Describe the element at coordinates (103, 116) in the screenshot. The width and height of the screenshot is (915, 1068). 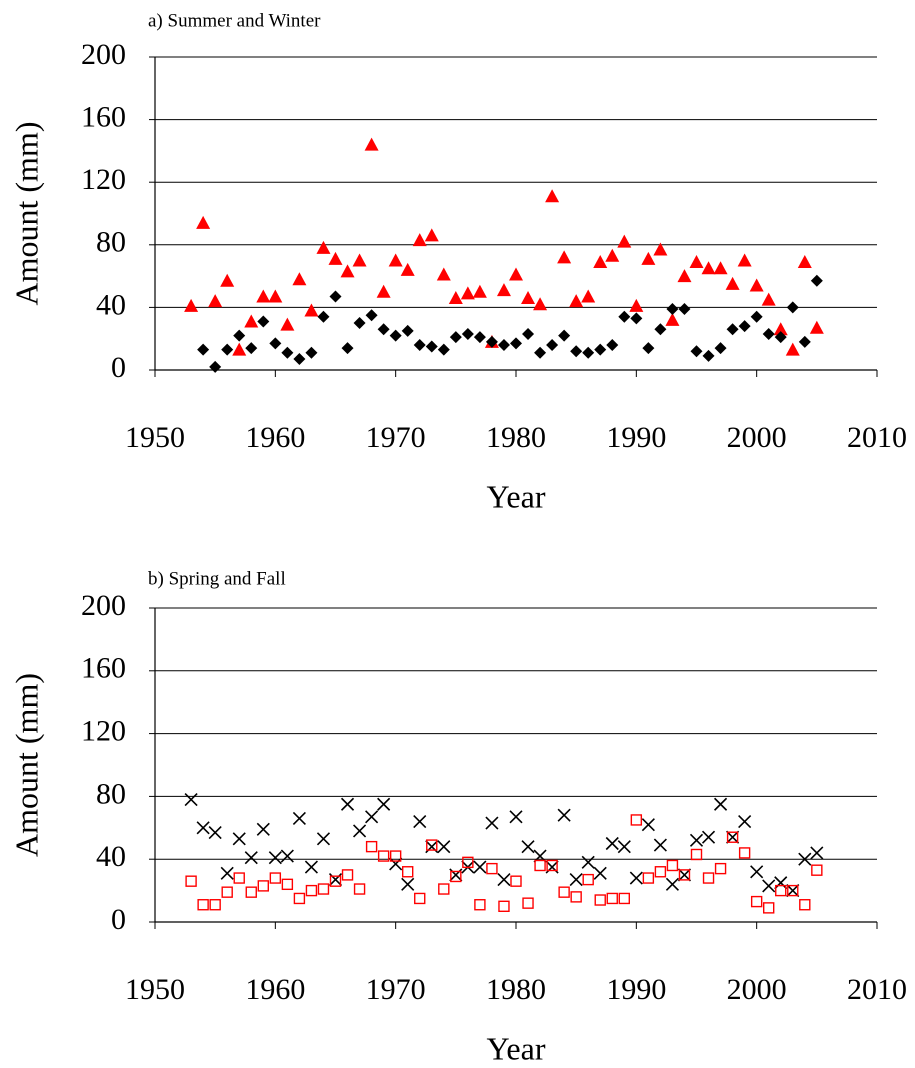
I see `y-tick-label: 160` at that location.